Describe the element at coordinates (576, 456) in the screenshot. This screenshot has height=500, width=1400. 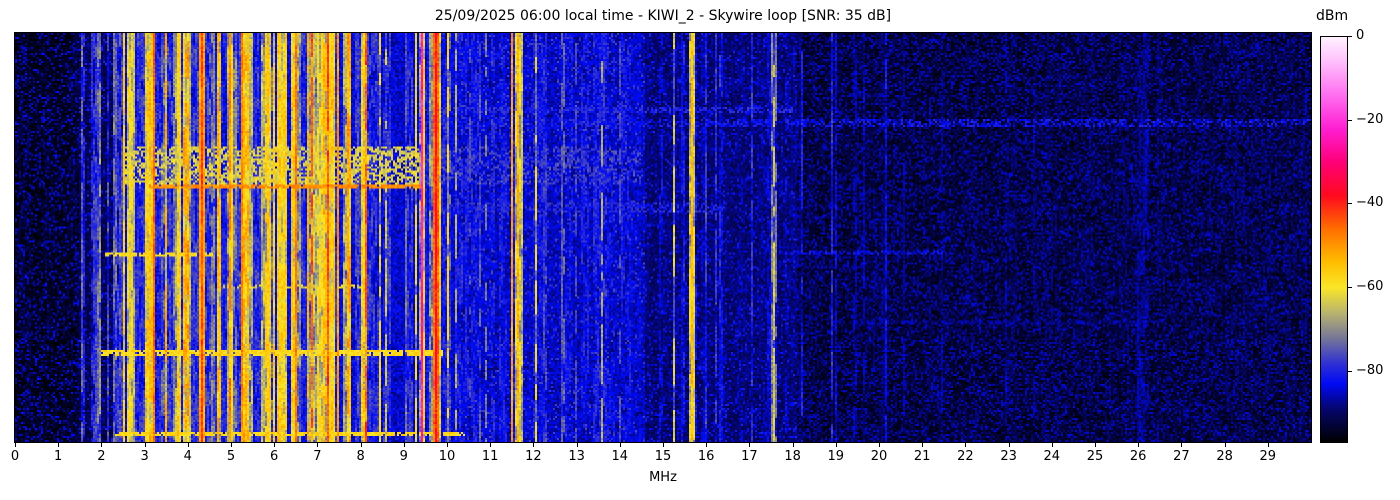
I see `x-tick-label: 13` at that location.